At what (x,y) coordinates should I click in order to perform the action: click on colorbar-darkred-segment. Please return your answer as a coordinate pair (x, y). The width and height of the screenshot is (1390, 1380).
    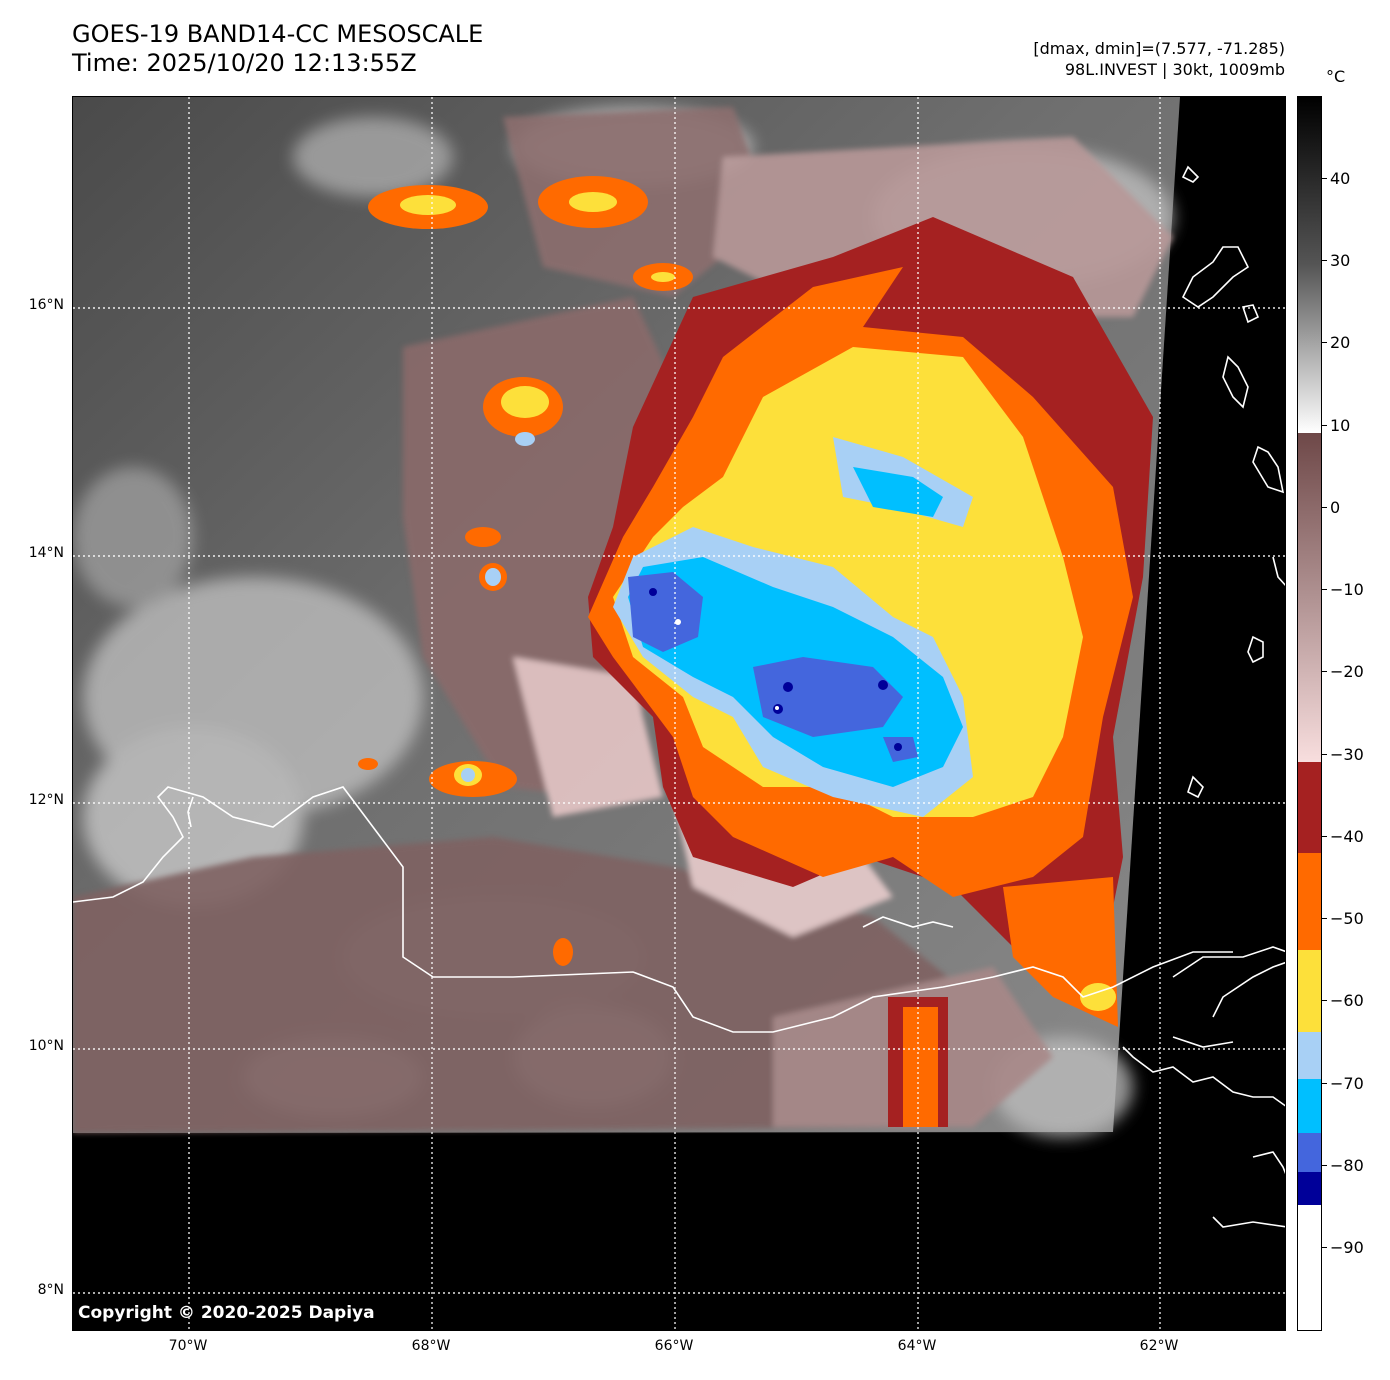
    Looking at the image, I should click on (1309, 807).